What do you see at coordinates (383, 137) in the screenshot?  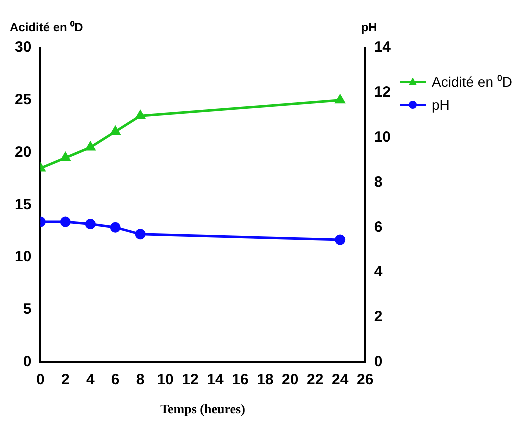 I see `y2-tick-label: 10` at bounding box center [383, 137].